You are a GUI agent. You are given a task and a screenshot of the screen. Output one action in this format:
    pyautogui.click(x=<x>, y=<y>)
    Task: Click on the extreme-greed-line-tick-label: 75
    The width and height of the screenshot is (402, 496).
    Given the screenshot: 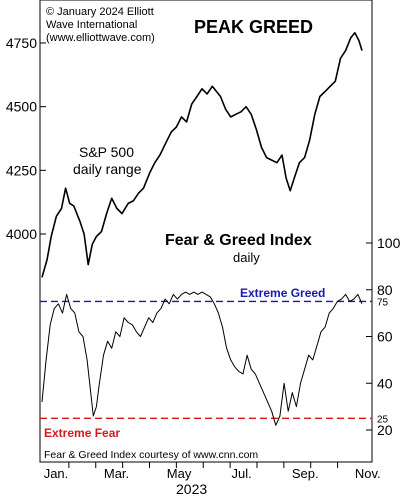 What is the action you would take?
    pyautogui.click(x=383, y=302)
    